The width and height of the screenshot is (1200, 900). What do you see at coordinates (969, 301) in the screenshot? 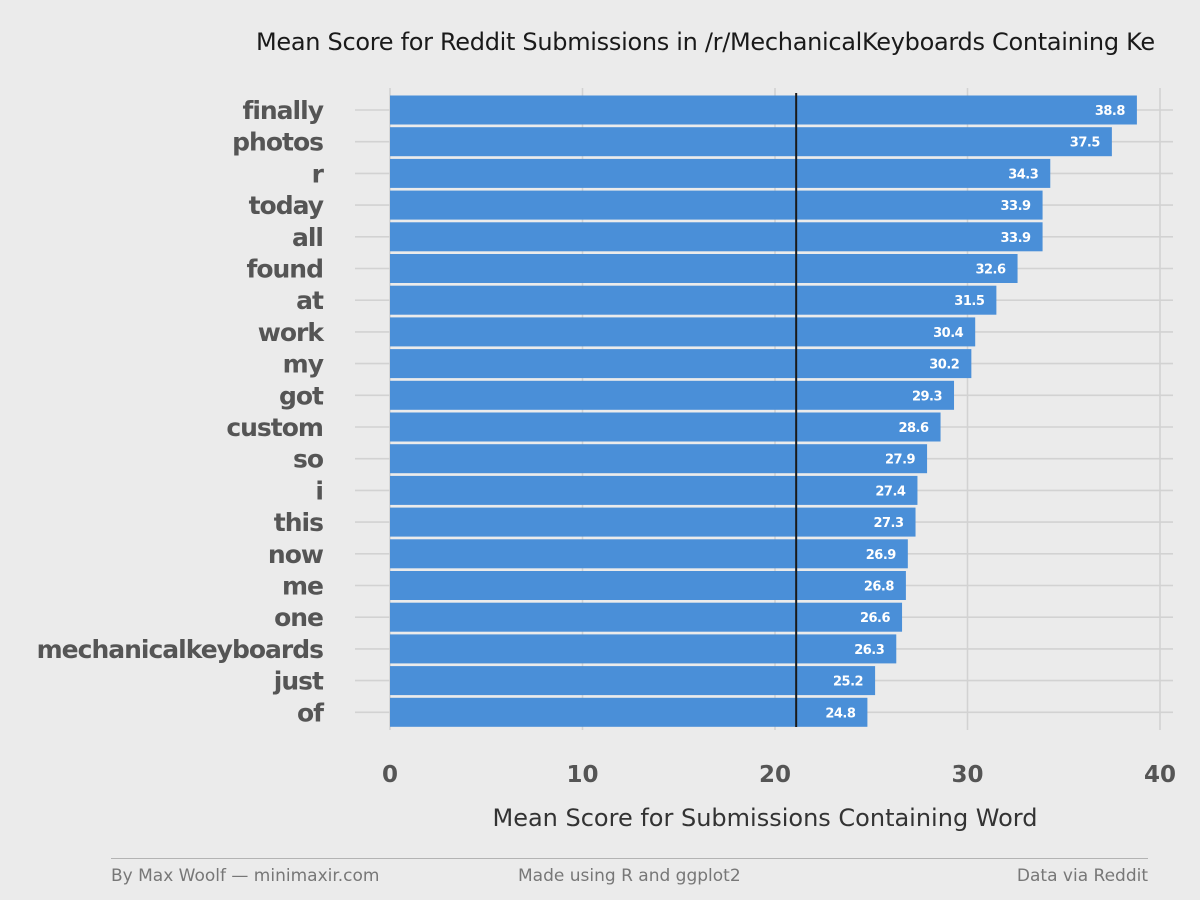
I see `bar-value-label: 31.5` at bounding box center [969, 301].